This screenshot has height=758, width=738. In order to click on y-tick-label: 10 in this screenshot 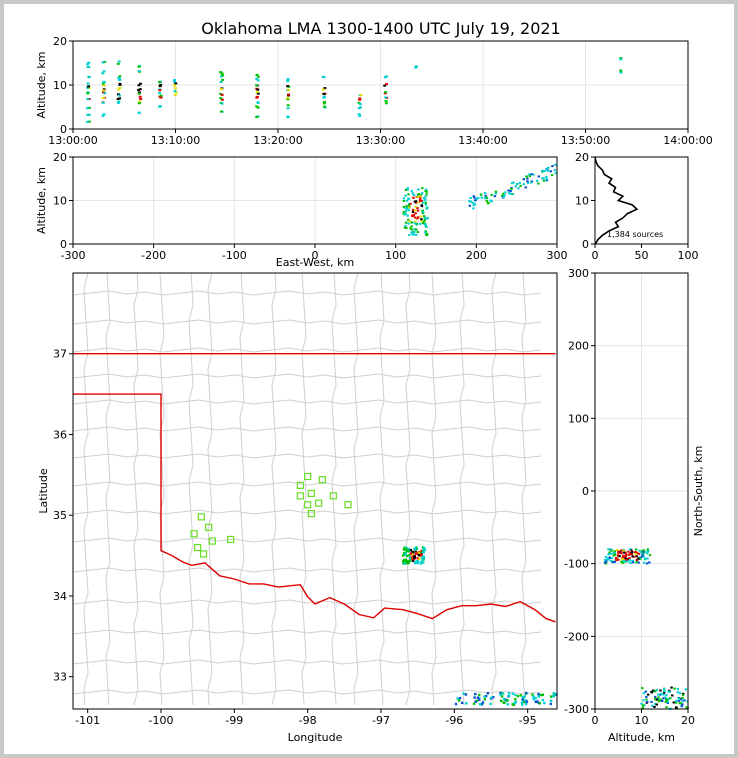, I will do `click(582, 201)`.